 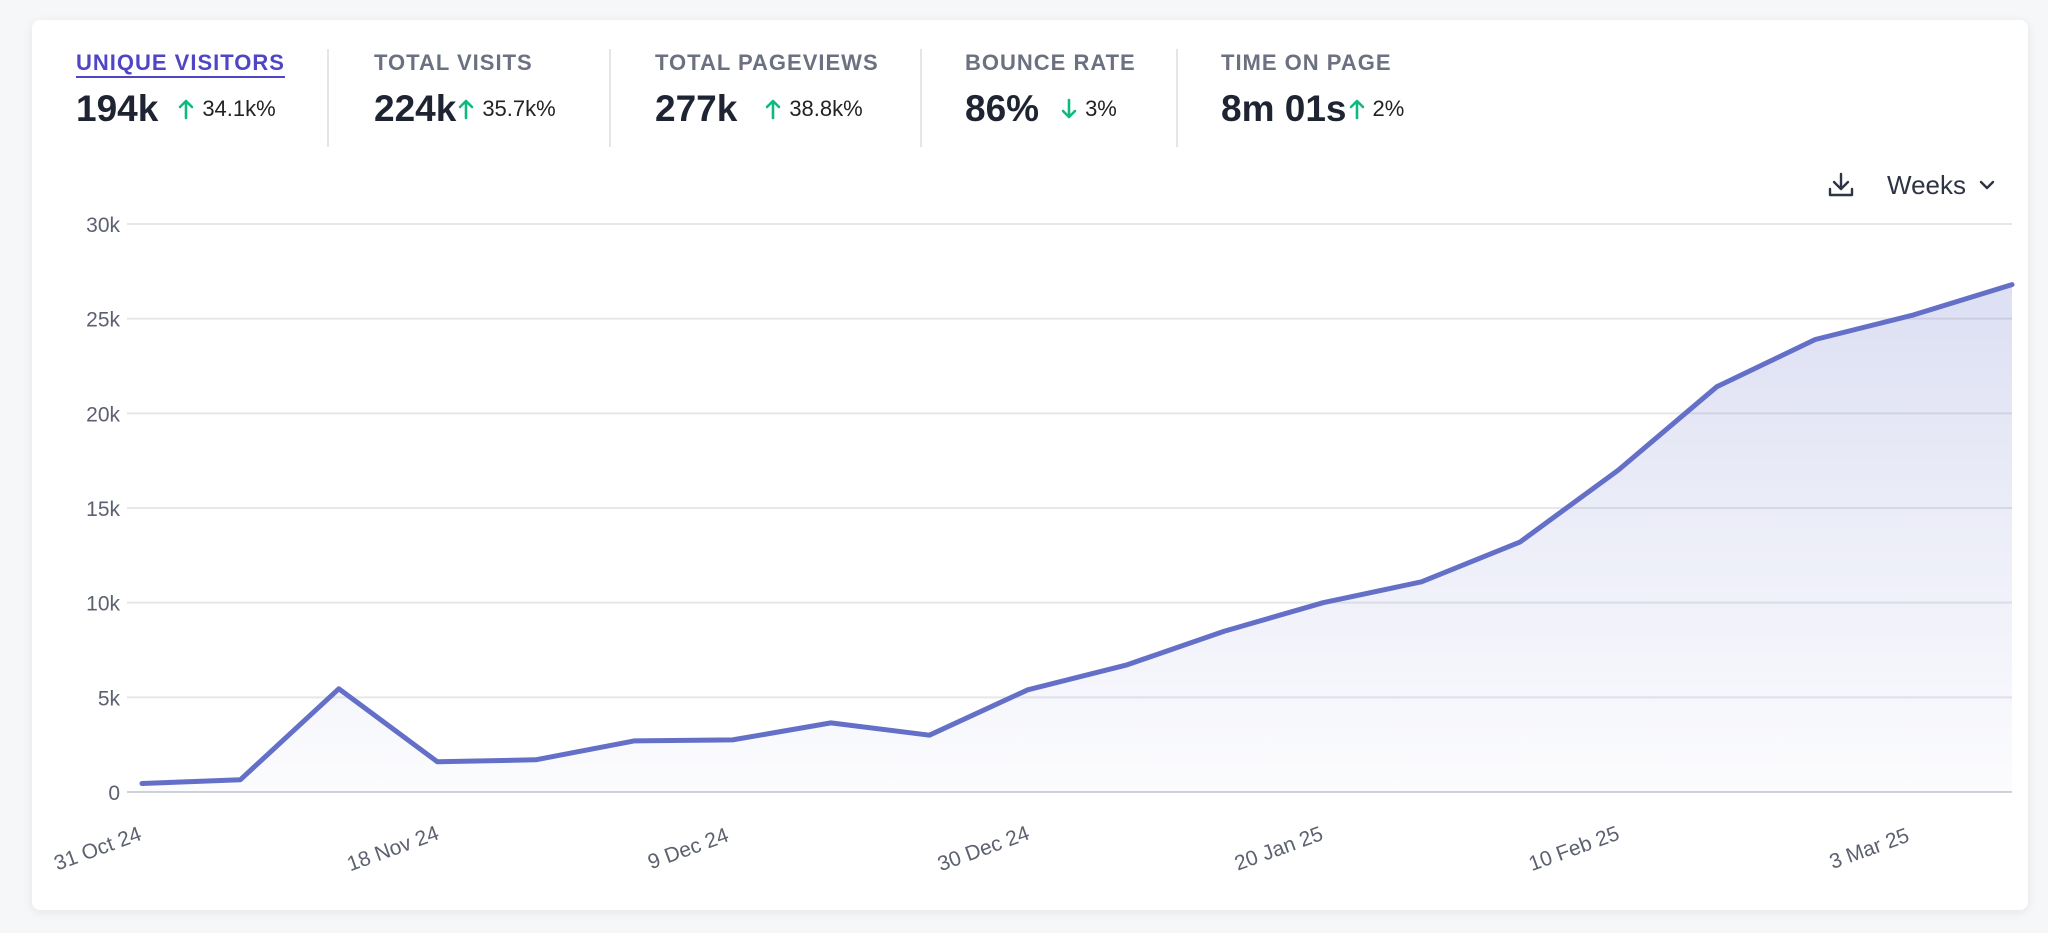 What do you see at coordinates (696, 108) in the screenshot?
I see `stat-value: 277k` at bounding box center [696, 108].